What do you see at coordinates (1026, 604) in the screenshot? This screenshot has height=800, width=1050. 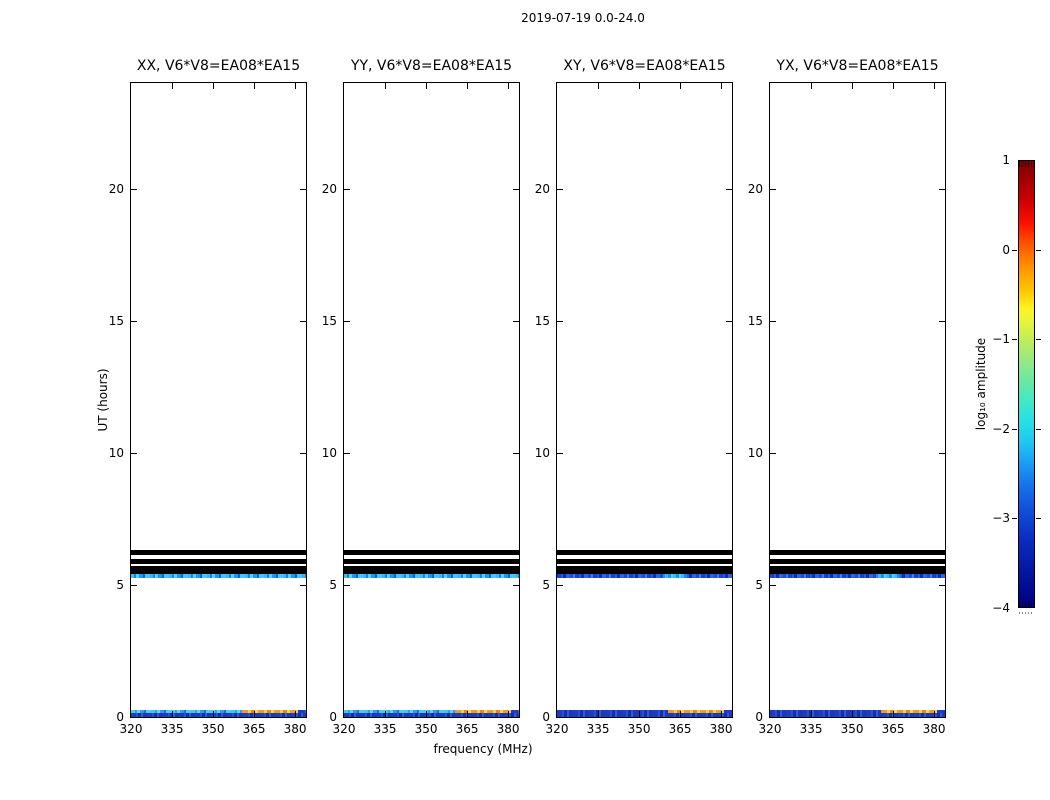 I see `colorbar-bottom-hatch` at bounding box center [1026, 604].